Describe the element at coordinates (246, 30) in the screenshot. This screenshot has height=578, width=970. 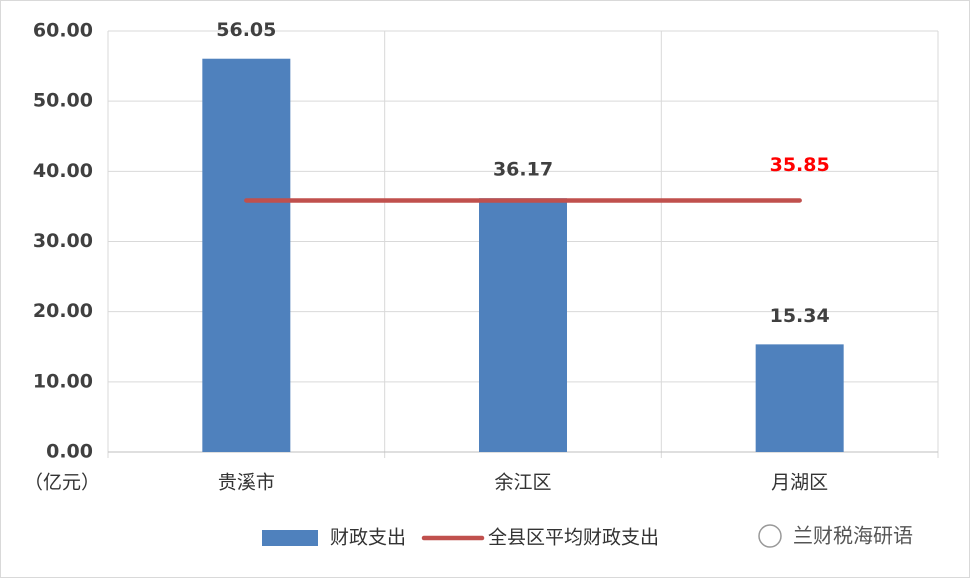
I see `value-label: 56.05` at that location.